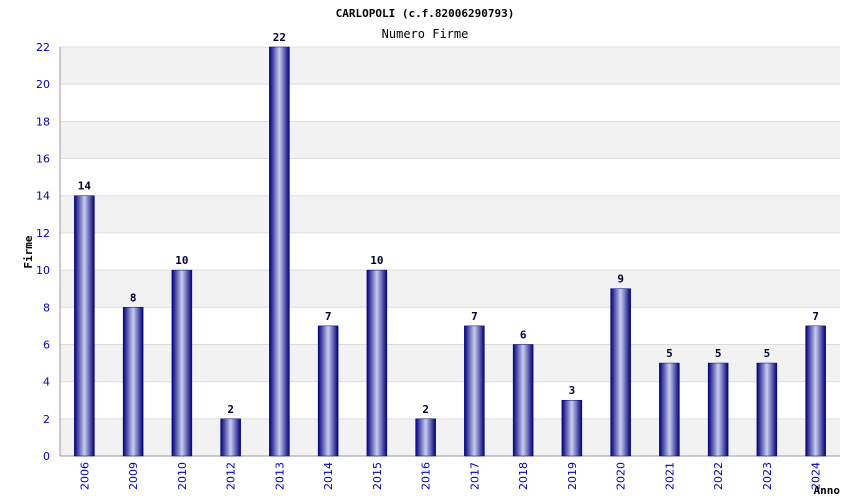 The image size is (850, 500). I want to click on y-axis-label: Firme, so click(28, 251).